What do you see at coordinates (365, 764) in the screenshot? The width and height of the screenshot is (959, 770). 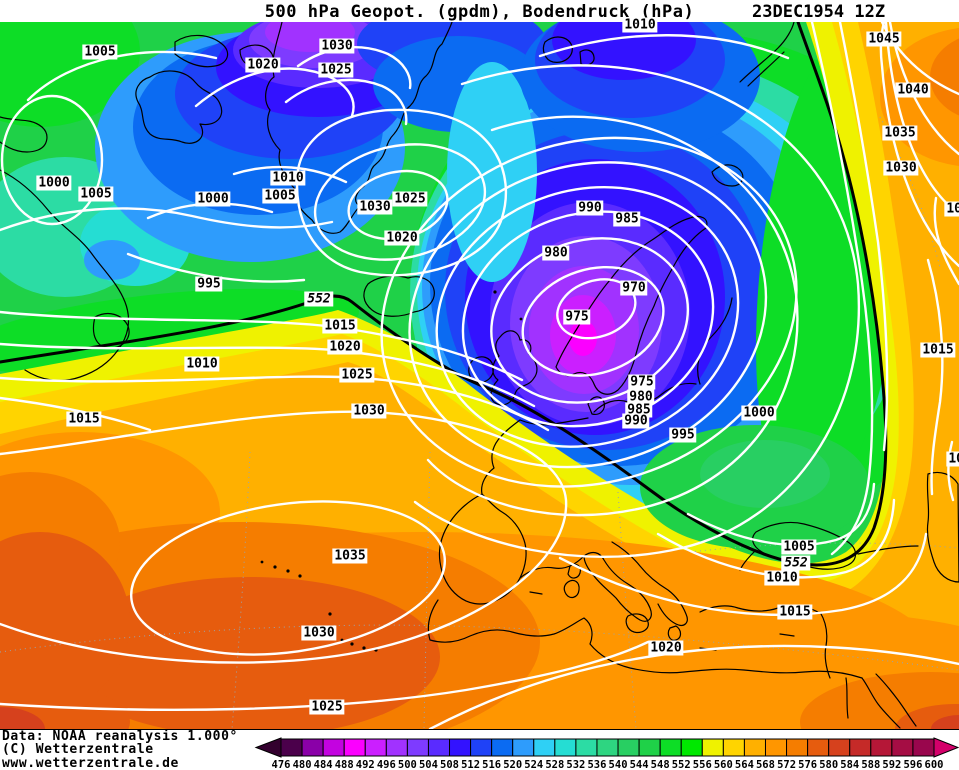 I see `colorbar-tick-label: 492` at bounding box center [365, 764].